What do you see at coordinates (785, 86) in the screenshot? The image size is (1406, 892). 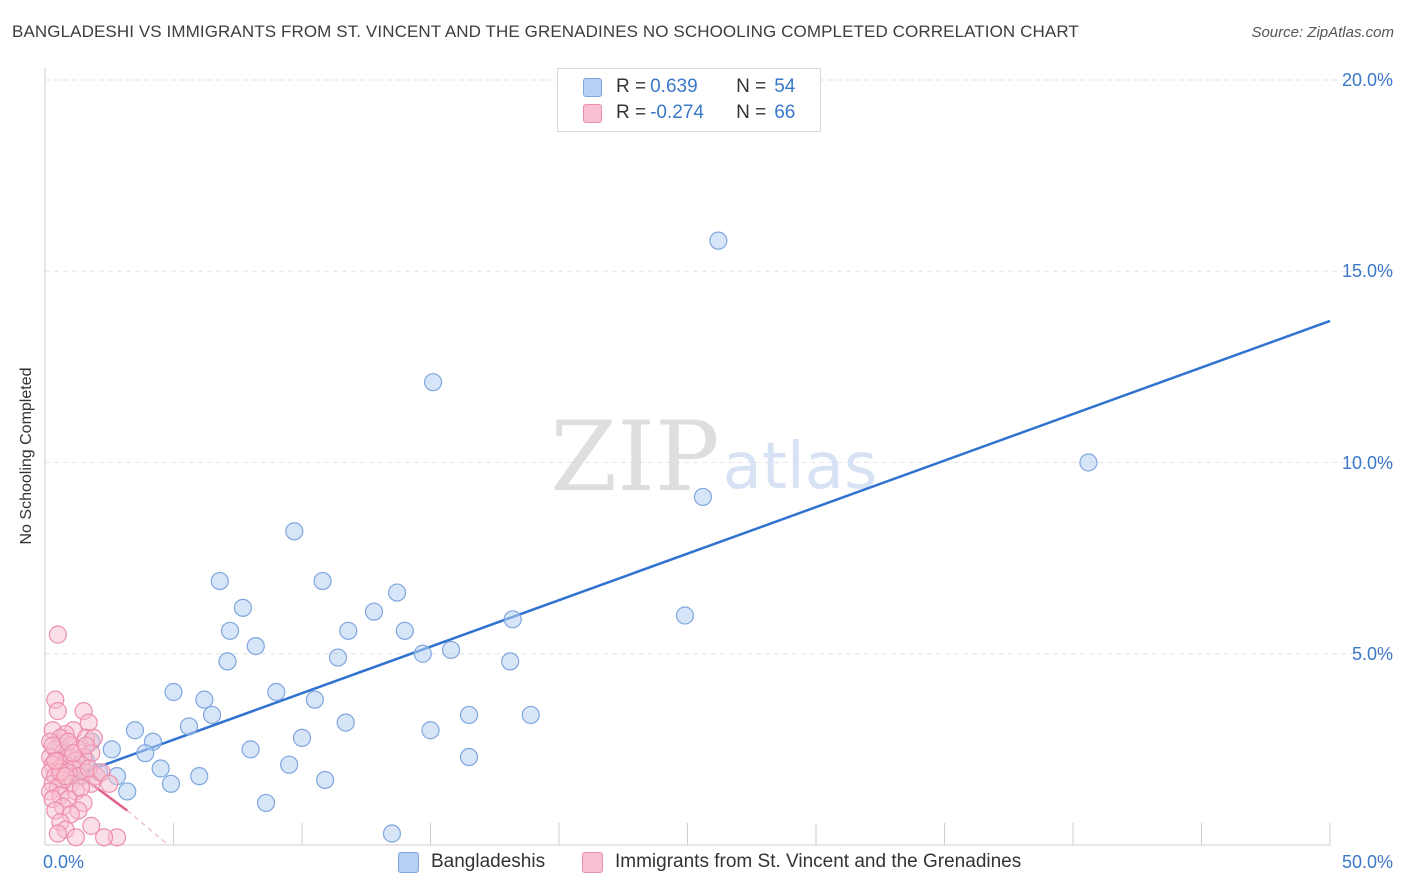 I see `legend-n-value: 54` at bounding box center [785, 86].